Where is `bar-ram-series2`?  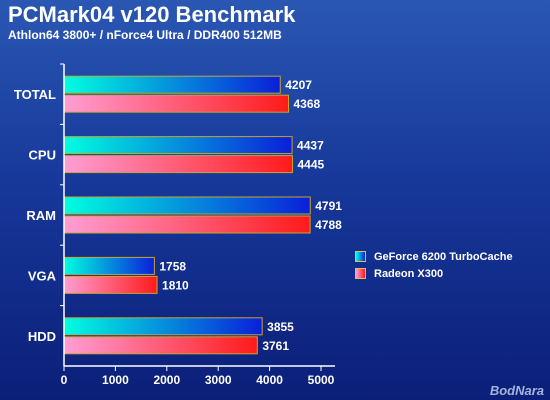 bar-ram-series2 is located at coordinates (187, 224).